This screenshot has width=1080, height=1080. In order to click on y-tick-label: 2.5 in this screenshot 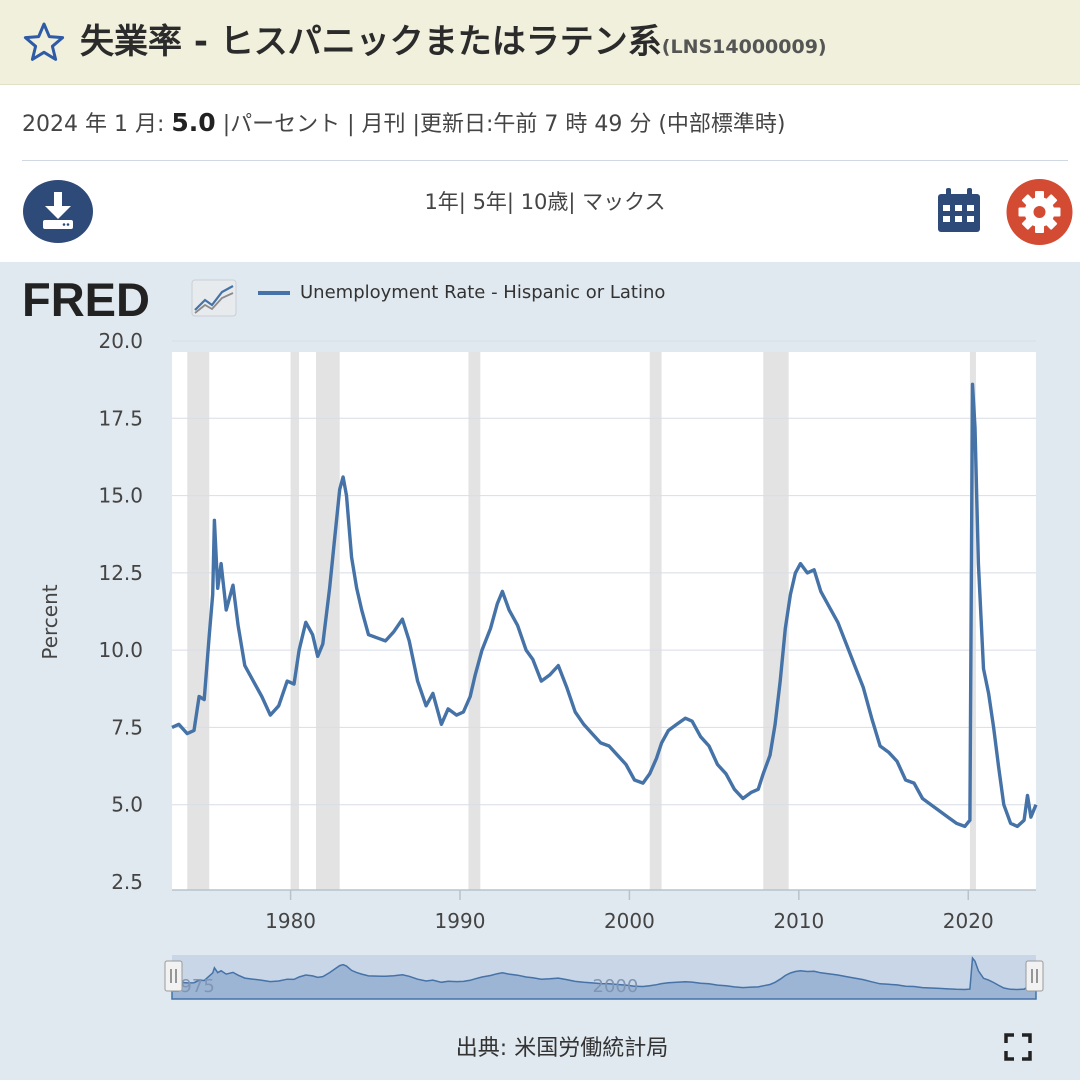, I will do `click(127, 882)`.